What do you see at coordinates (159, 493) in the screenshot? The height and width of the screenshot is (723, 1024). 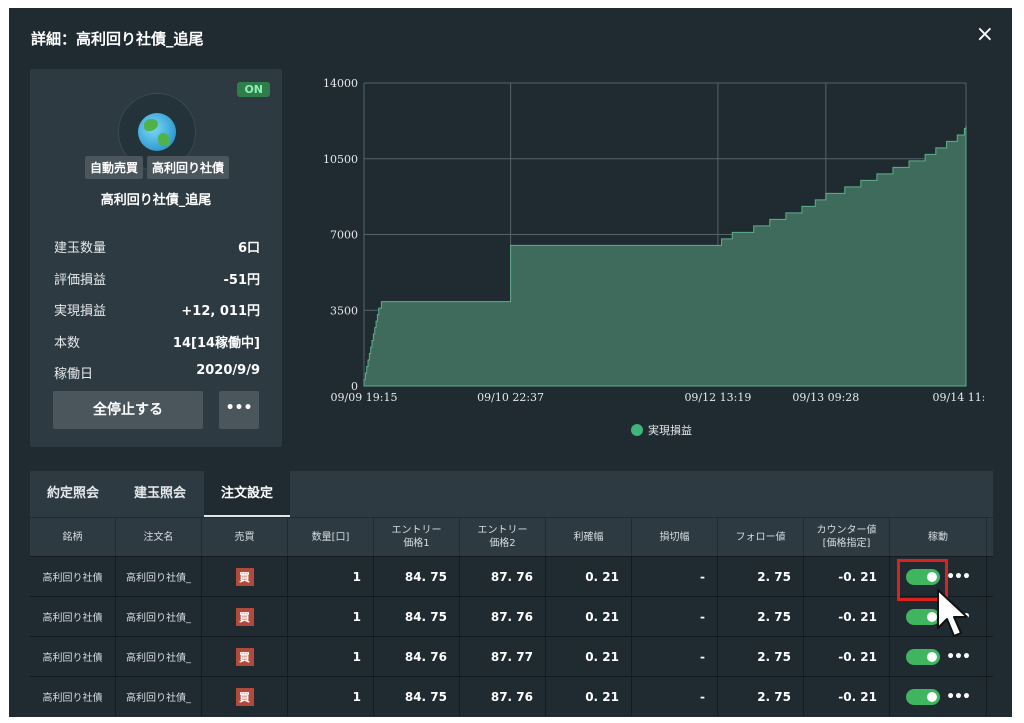 I see `tab-positions: 建玉照会` at bounding box center [159, 493].